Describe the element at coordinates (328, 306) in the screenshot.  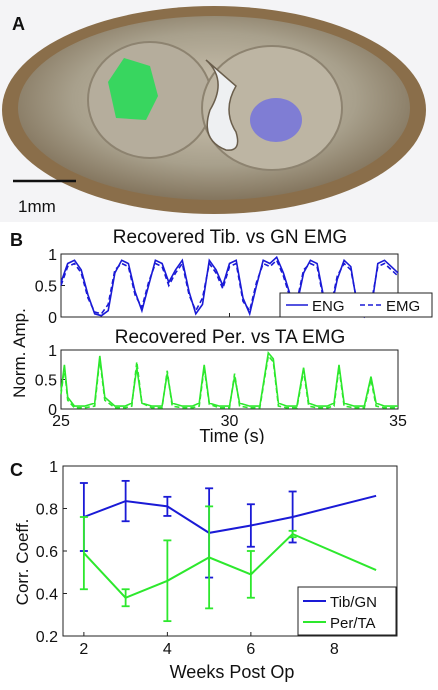
I see `legend-eng-label: ENG` at that location.